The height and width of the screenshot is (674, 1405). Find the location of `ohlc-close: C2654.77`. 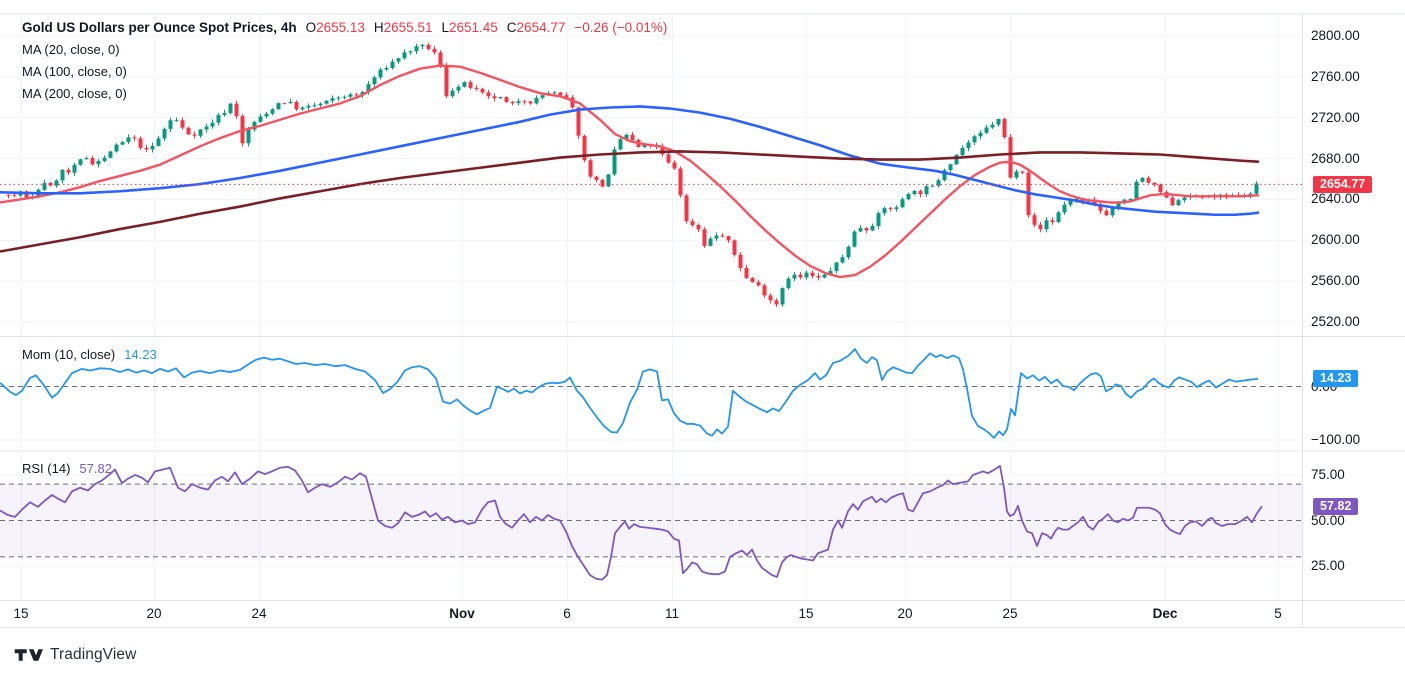

ohlc-close: C2654.77 is located at coordinates (536, 27).